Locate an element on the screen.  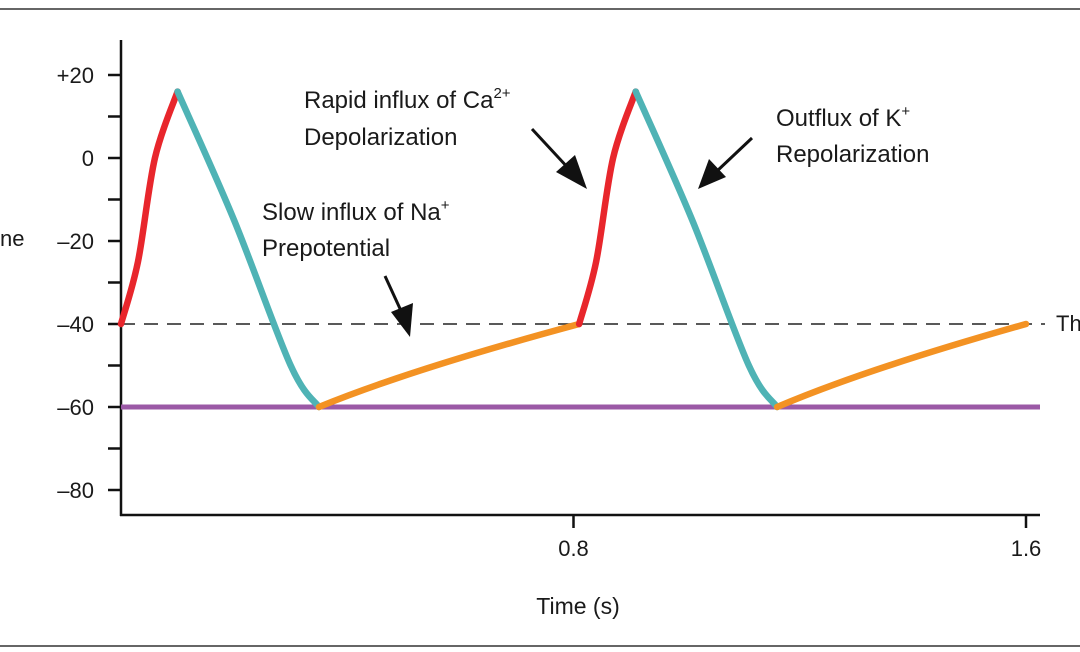
x-tick-label: 0.8 is located at coordinates (573, 548).